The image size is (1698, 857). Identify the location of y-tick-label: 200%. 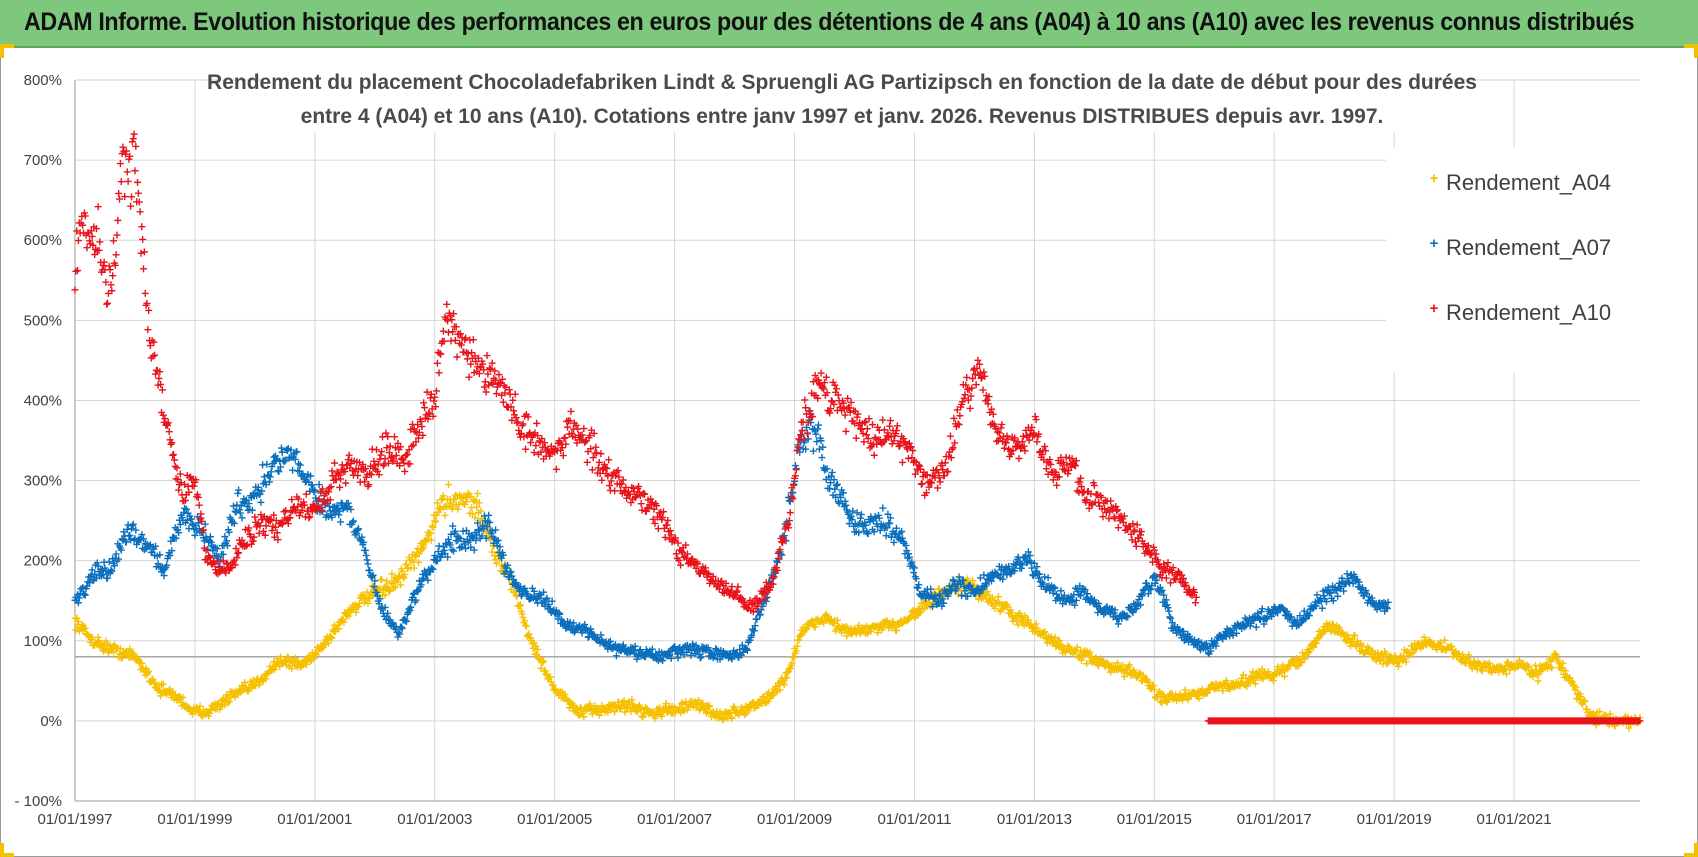
(43, 561).